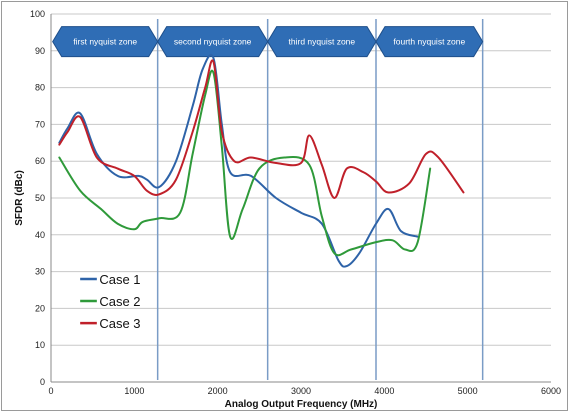 This screenshot has width=571, height=414. Describe the element at coordinates (119, 279) in the screenshot. I see `legend-label: Case 1` at that location.